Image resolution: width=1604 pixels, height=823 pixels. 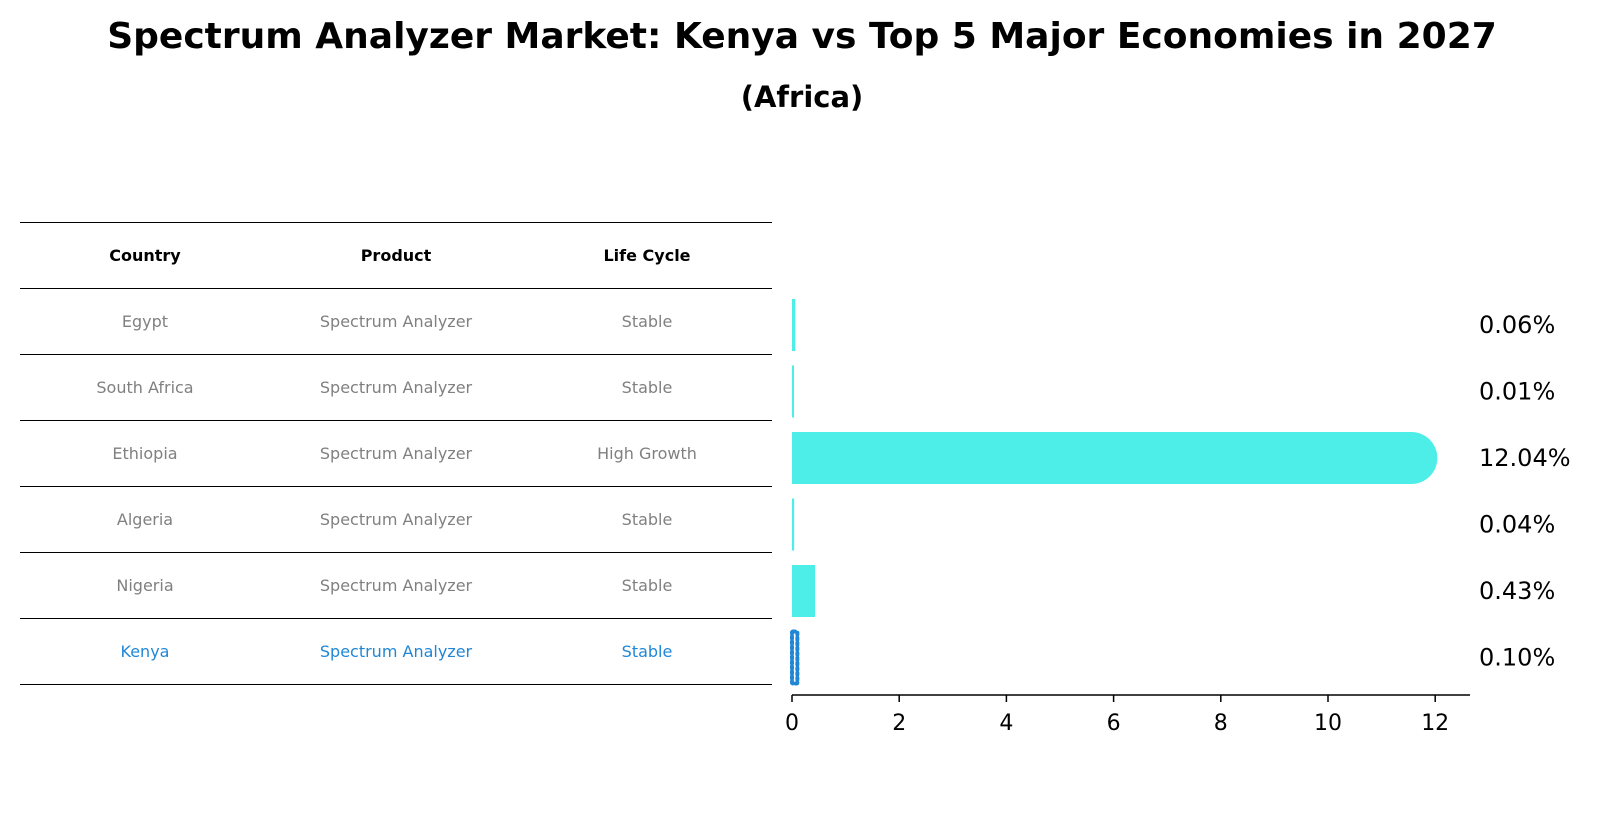 What do you see at coordinates (396, 585) in the screenshot?
I see `table-row: Nigeria Spectrum Analyzer Stable` at bounding box center [396, 585].